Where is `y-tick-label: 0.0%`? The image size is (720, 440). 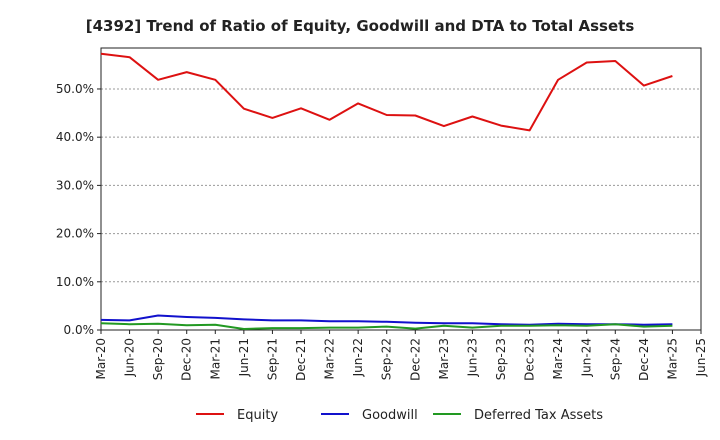 y-tick-label: 0.0% is located at coordinates (79, 330).